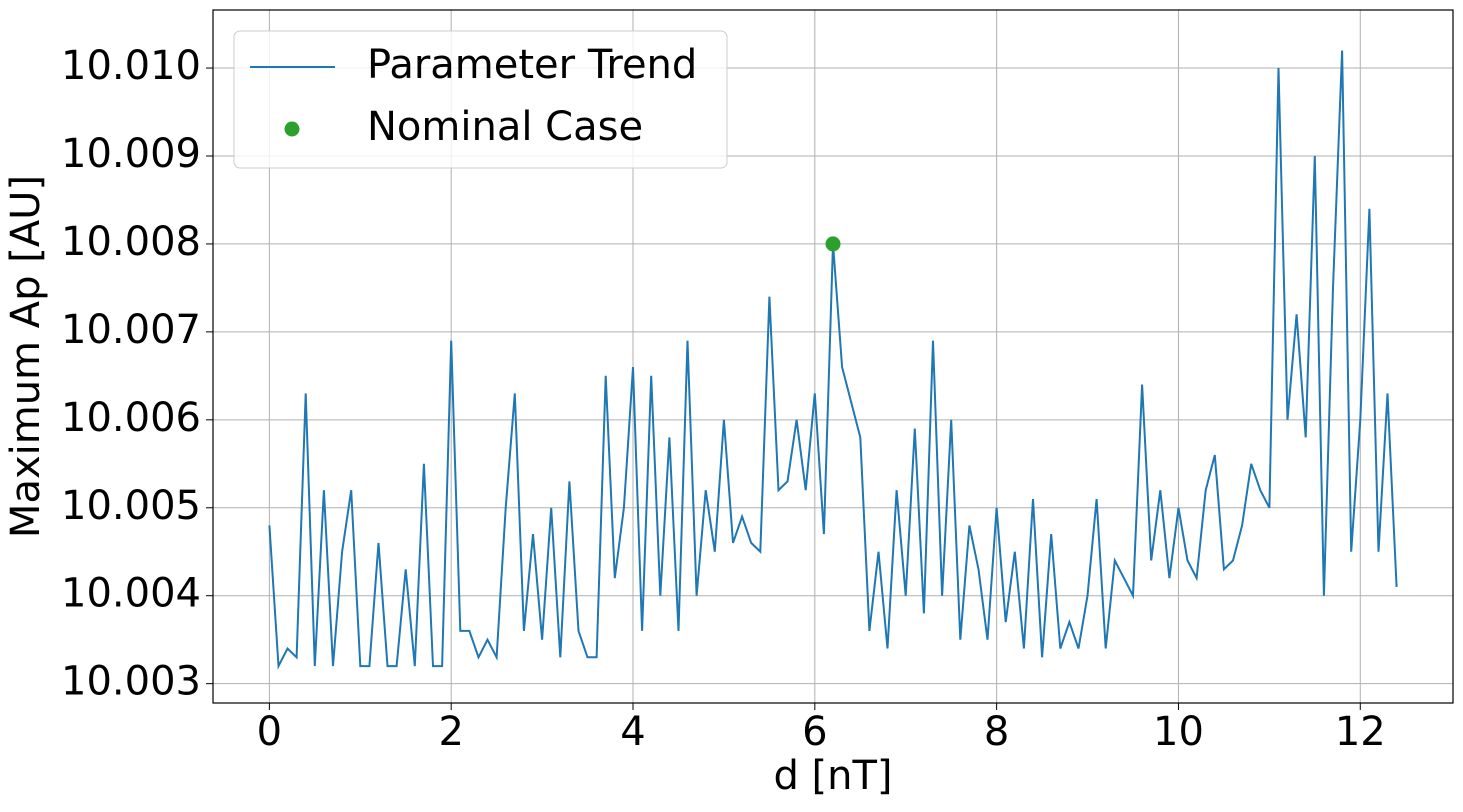  What do you see at coordinates (131, 594) in the screenshot?
I see `y-tick-label: 10.004` at bounding box center [131, 594].